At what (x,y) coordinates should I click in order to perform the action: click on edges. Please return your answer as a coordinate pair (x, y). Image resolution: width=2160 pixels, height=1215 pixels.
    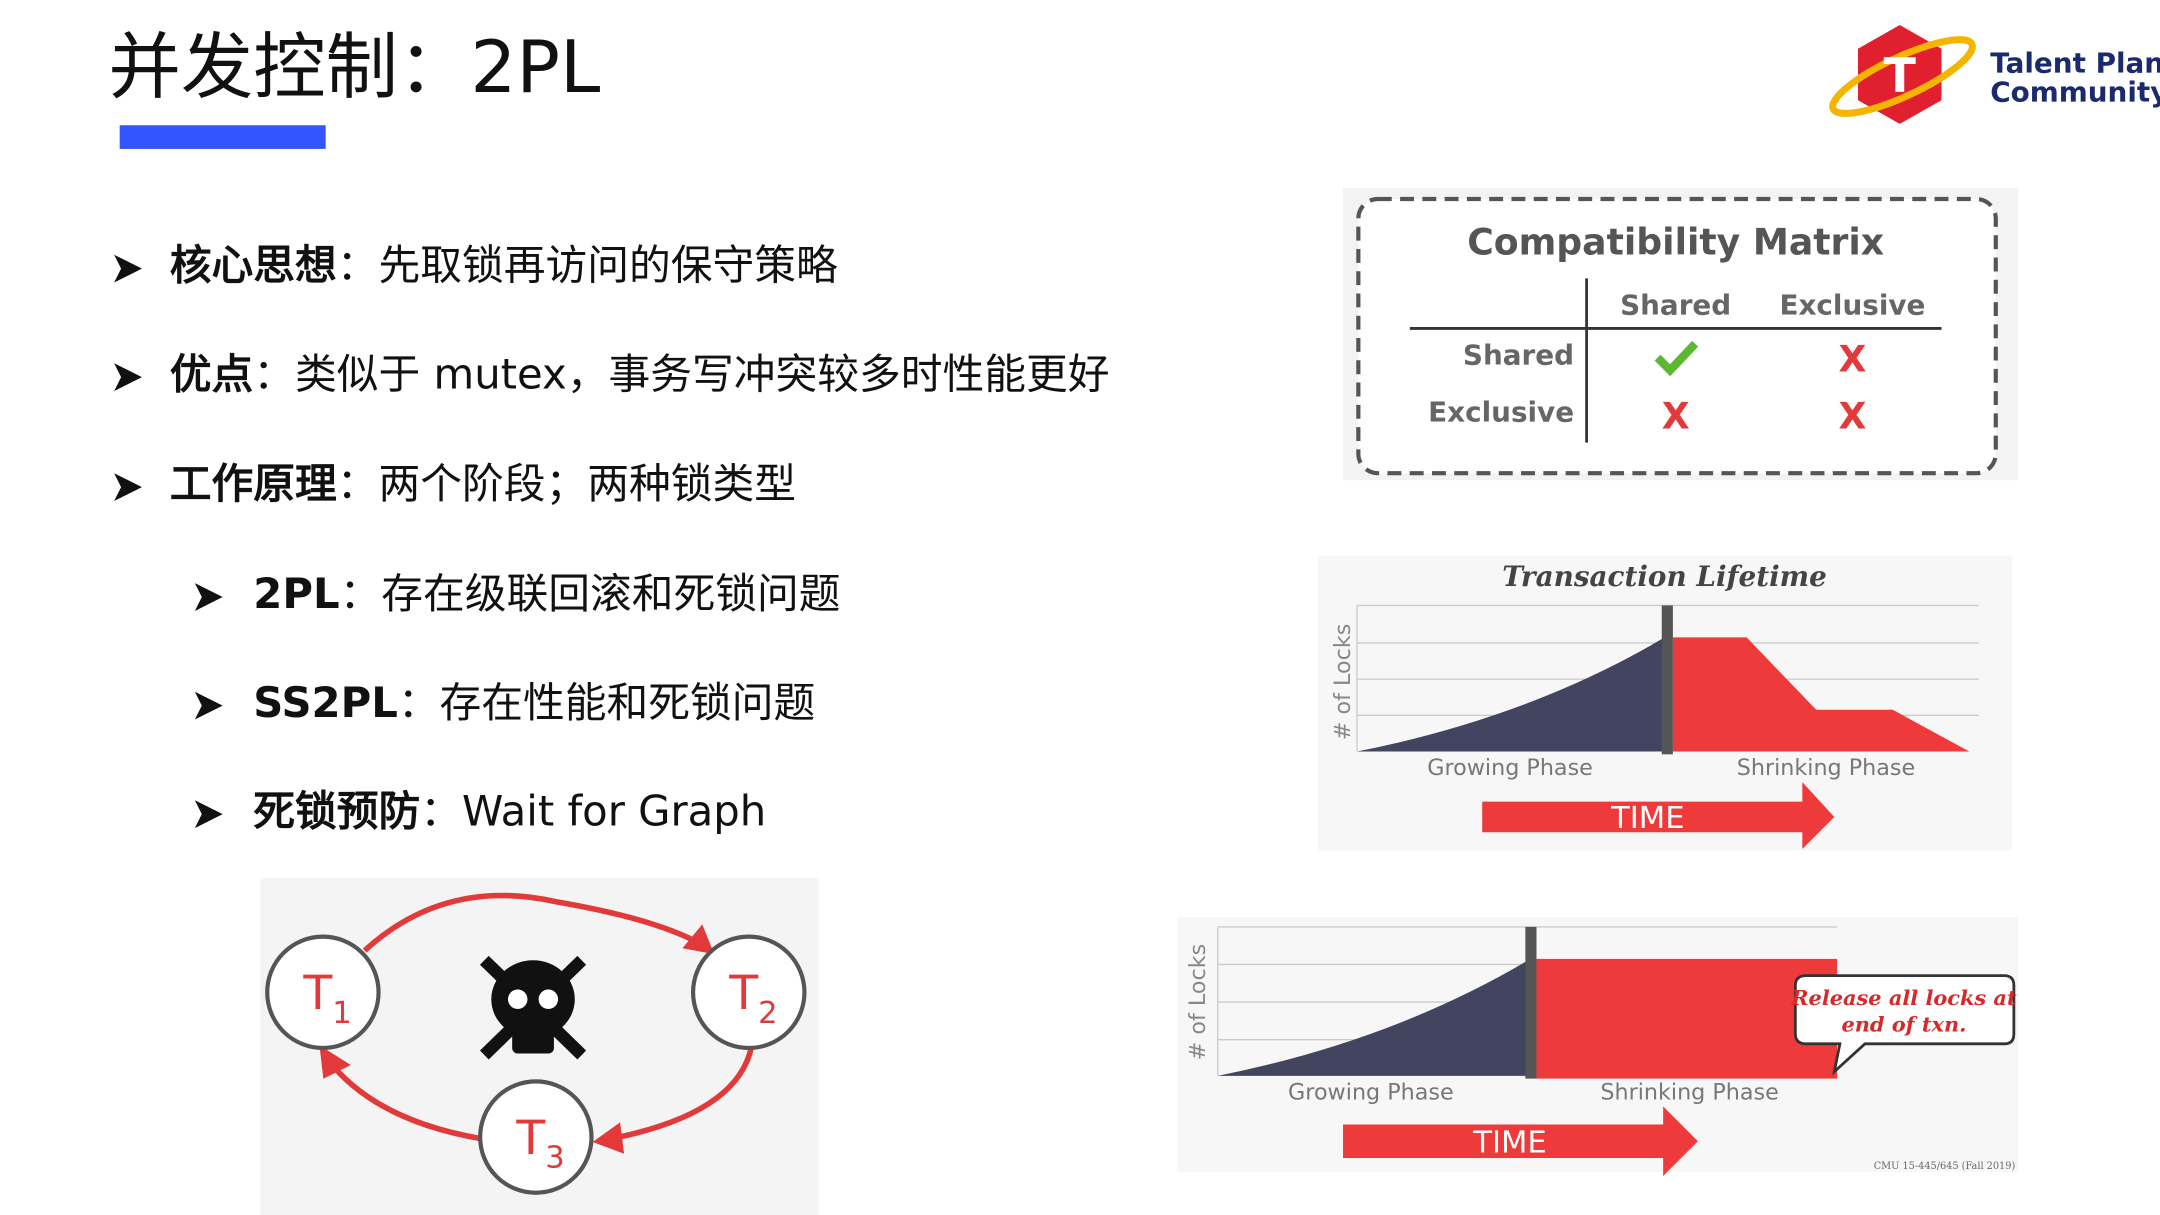
    Looking at the image, I should click on (537, 1023).